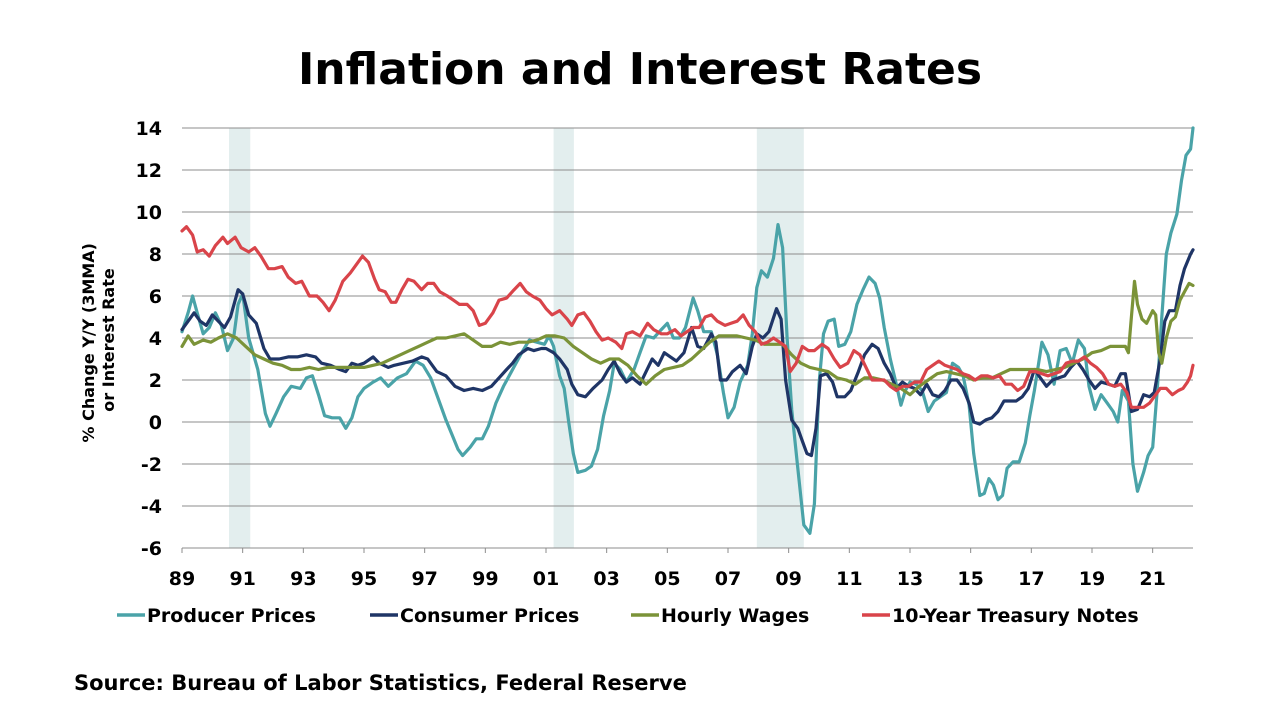 Image resolution: width=1280 pixels, height=720 pixels. What do you see at coordinates (489, 616) in the screenshot?
I see `legend-label: Consumer Prices` at bounding box center [489, 616].